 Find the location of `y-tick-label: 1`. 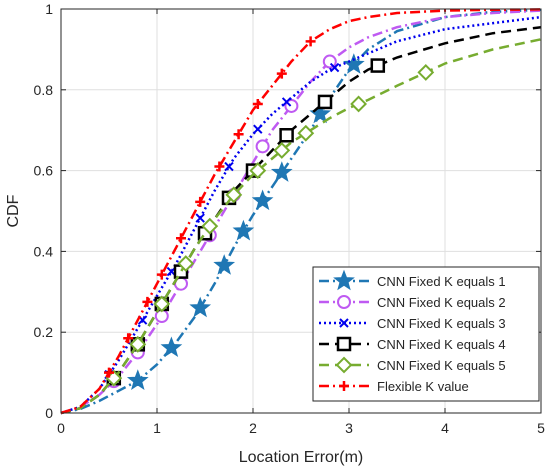

y-tick-label: 1 is located at coordinates (49, 9).